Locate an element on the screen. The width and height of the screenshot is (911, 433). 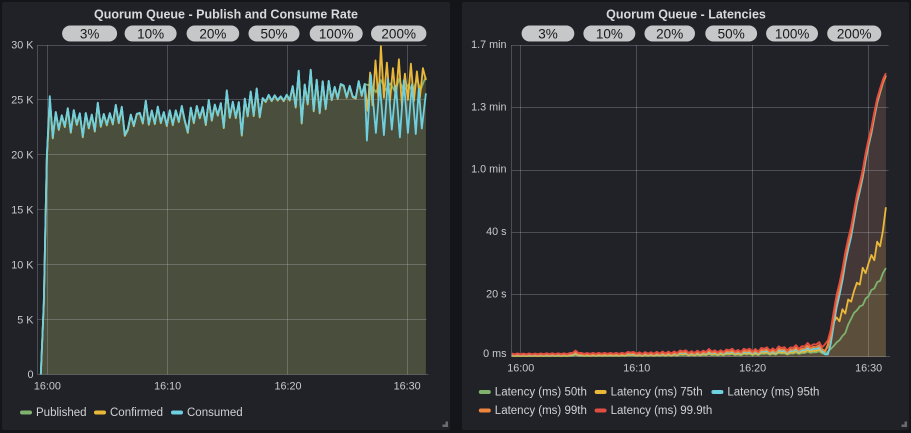
svg-text: Latency (ms) 75th is located at coordinates (657, 393).